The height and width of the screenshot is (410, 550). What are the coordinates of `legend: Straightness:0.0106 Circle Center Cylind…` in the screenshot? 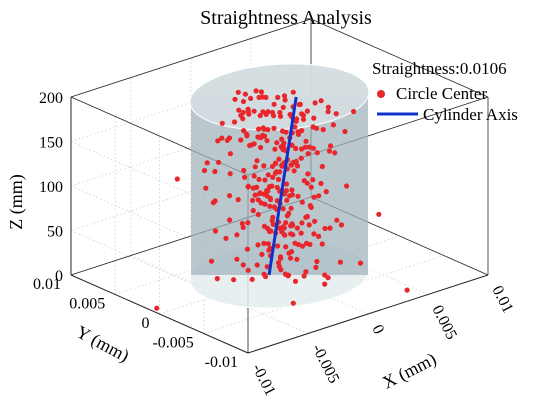 It's located at (445, 91).